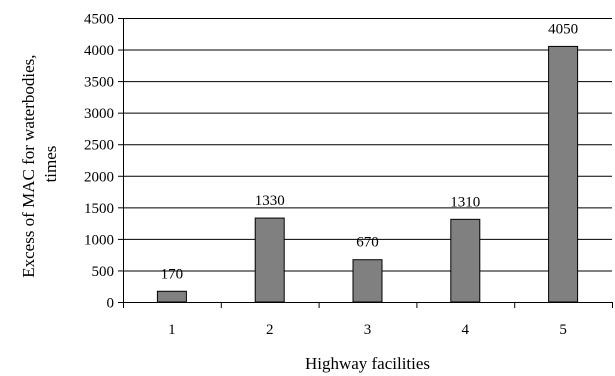 The height and width of the screenshot is (376, 615). What do you see at coordinates (270, 330) in the screenshot?
I see `x-tick-label: 2` at bounding box center [270, 330].